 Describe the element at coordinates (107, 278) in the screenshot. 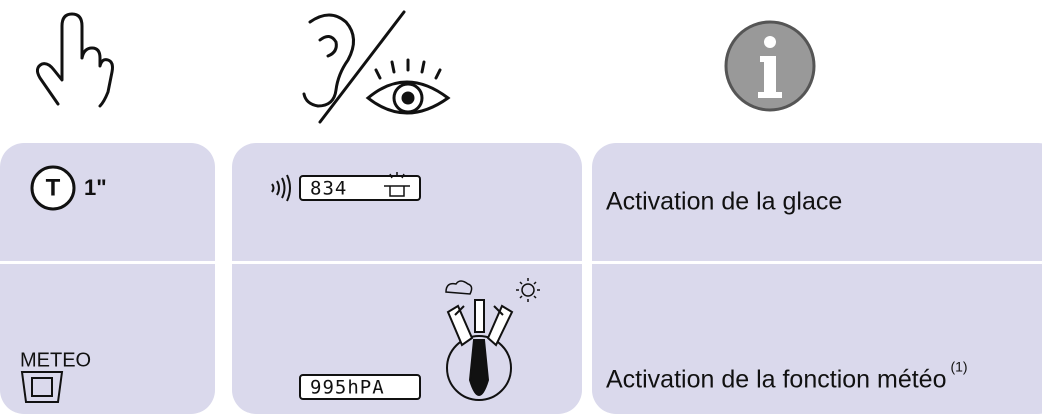

I see `action-column` at that location.